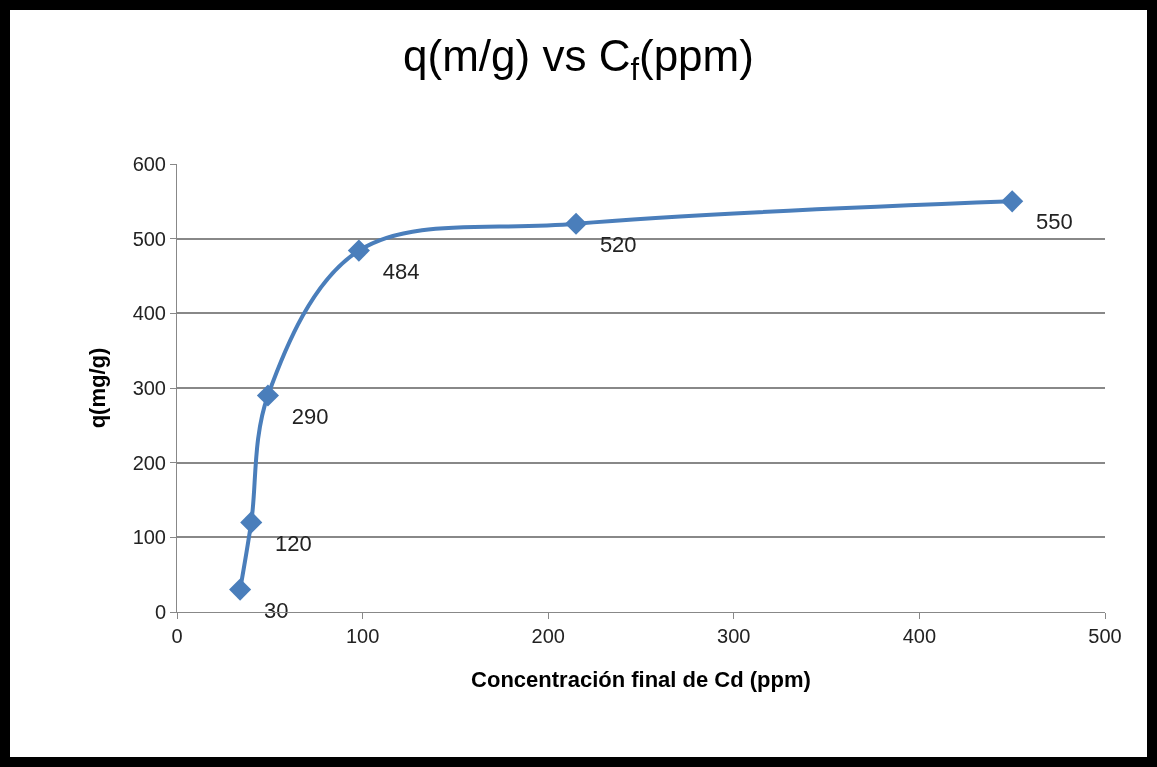 The image size is (1157, 767). Describe the element at coordinates (149, 388) in the screenshot. I see `y-tick-label: 300` at that location.